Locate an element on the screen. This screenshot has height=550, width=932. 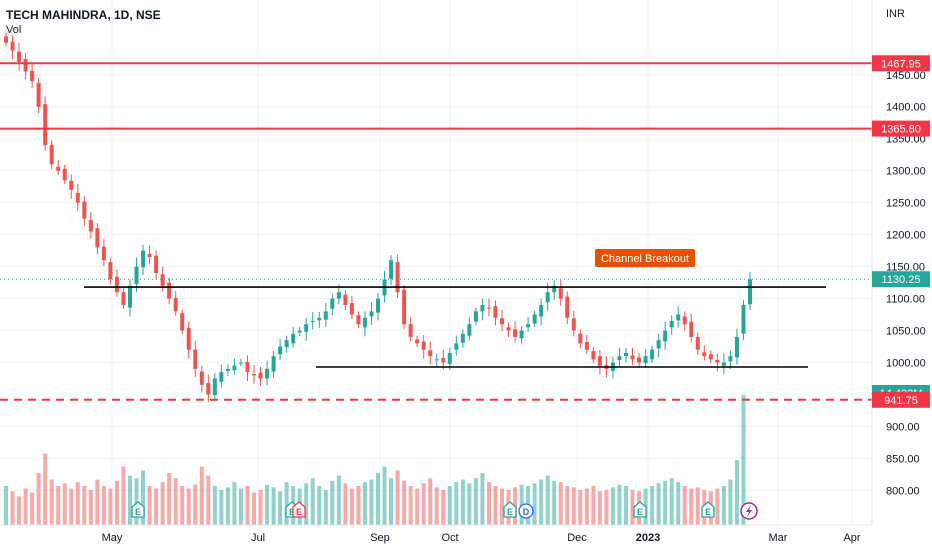
chart-title: TECH MAHINDRA, 1D, NSE is located at coordinates (83, 15).